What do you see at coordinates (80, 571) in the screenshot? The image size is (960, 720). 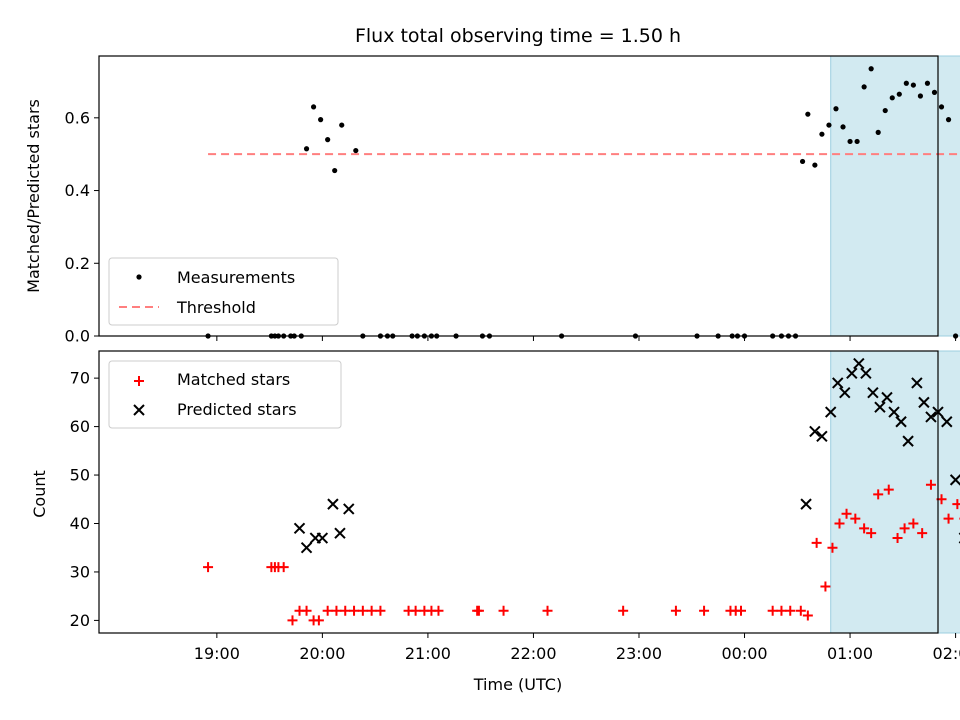 I see `y-tick-label: 30` at bounding box center [80, 571].